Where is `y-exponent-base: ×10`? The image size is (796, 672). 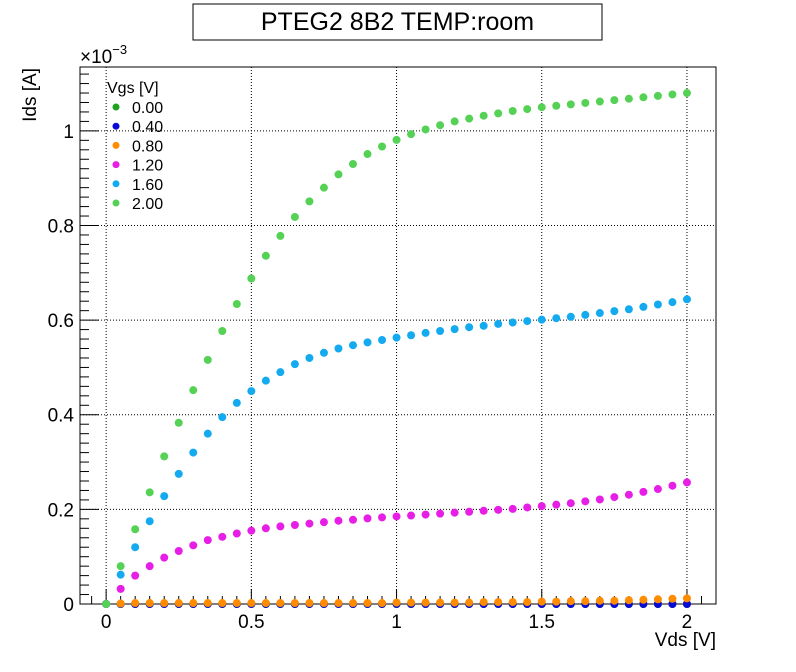 y-exponent-base: ×10 is located at coordinates (96, 57).